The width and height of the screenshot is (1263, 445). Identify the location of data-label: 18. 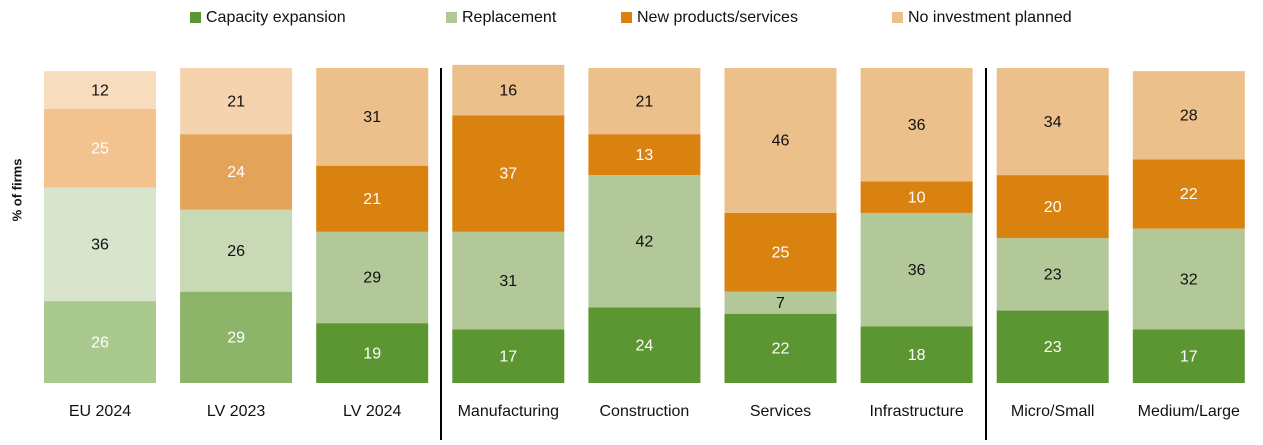
(917, 355).